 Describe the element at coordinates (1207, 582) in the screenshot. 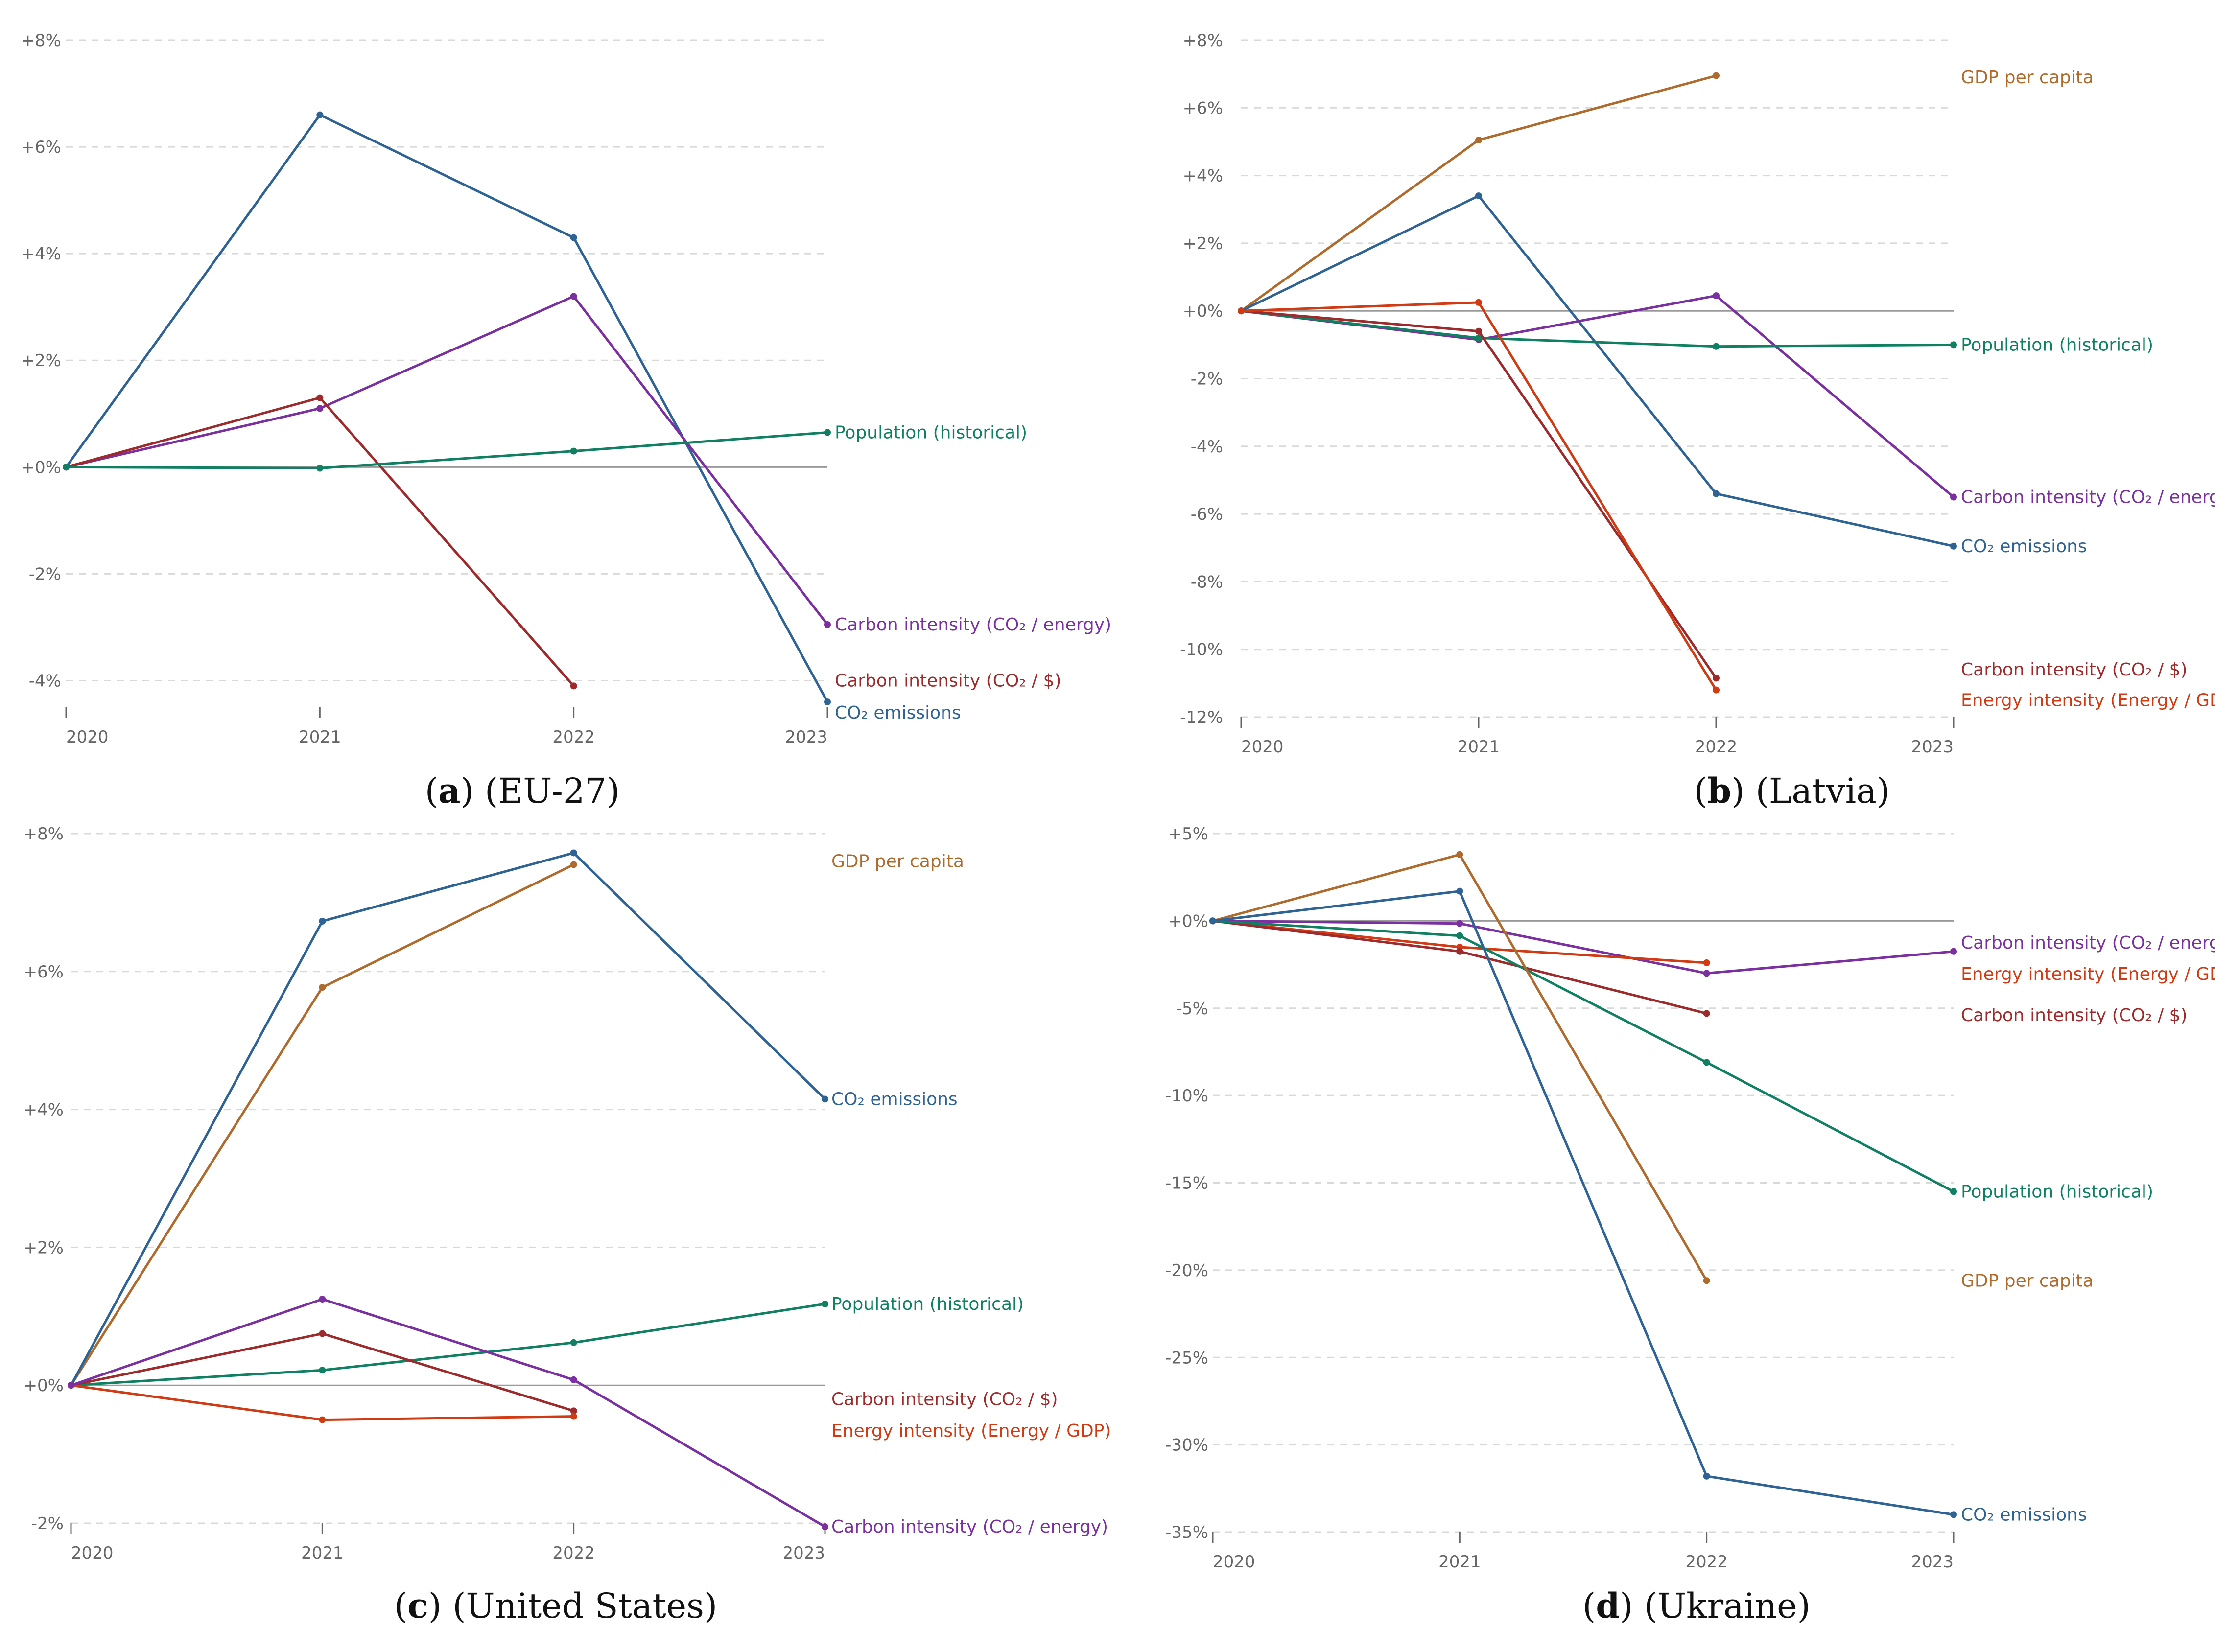

I see `y-tick-label: -8%` at that location.